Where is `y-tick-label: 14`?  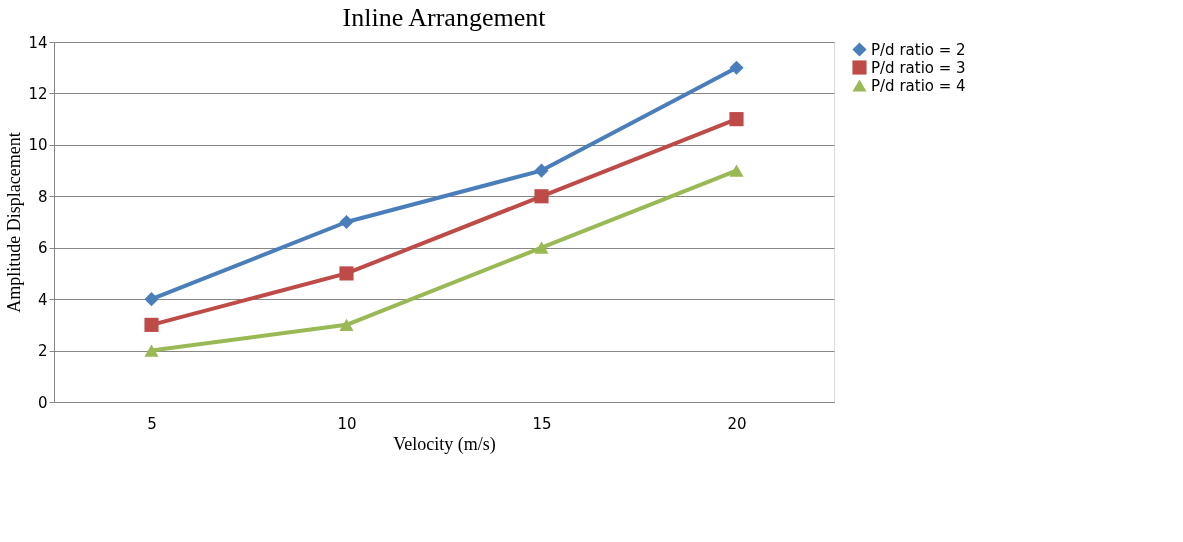 y-tick-label: 14 is located at coordinates (38, 42).